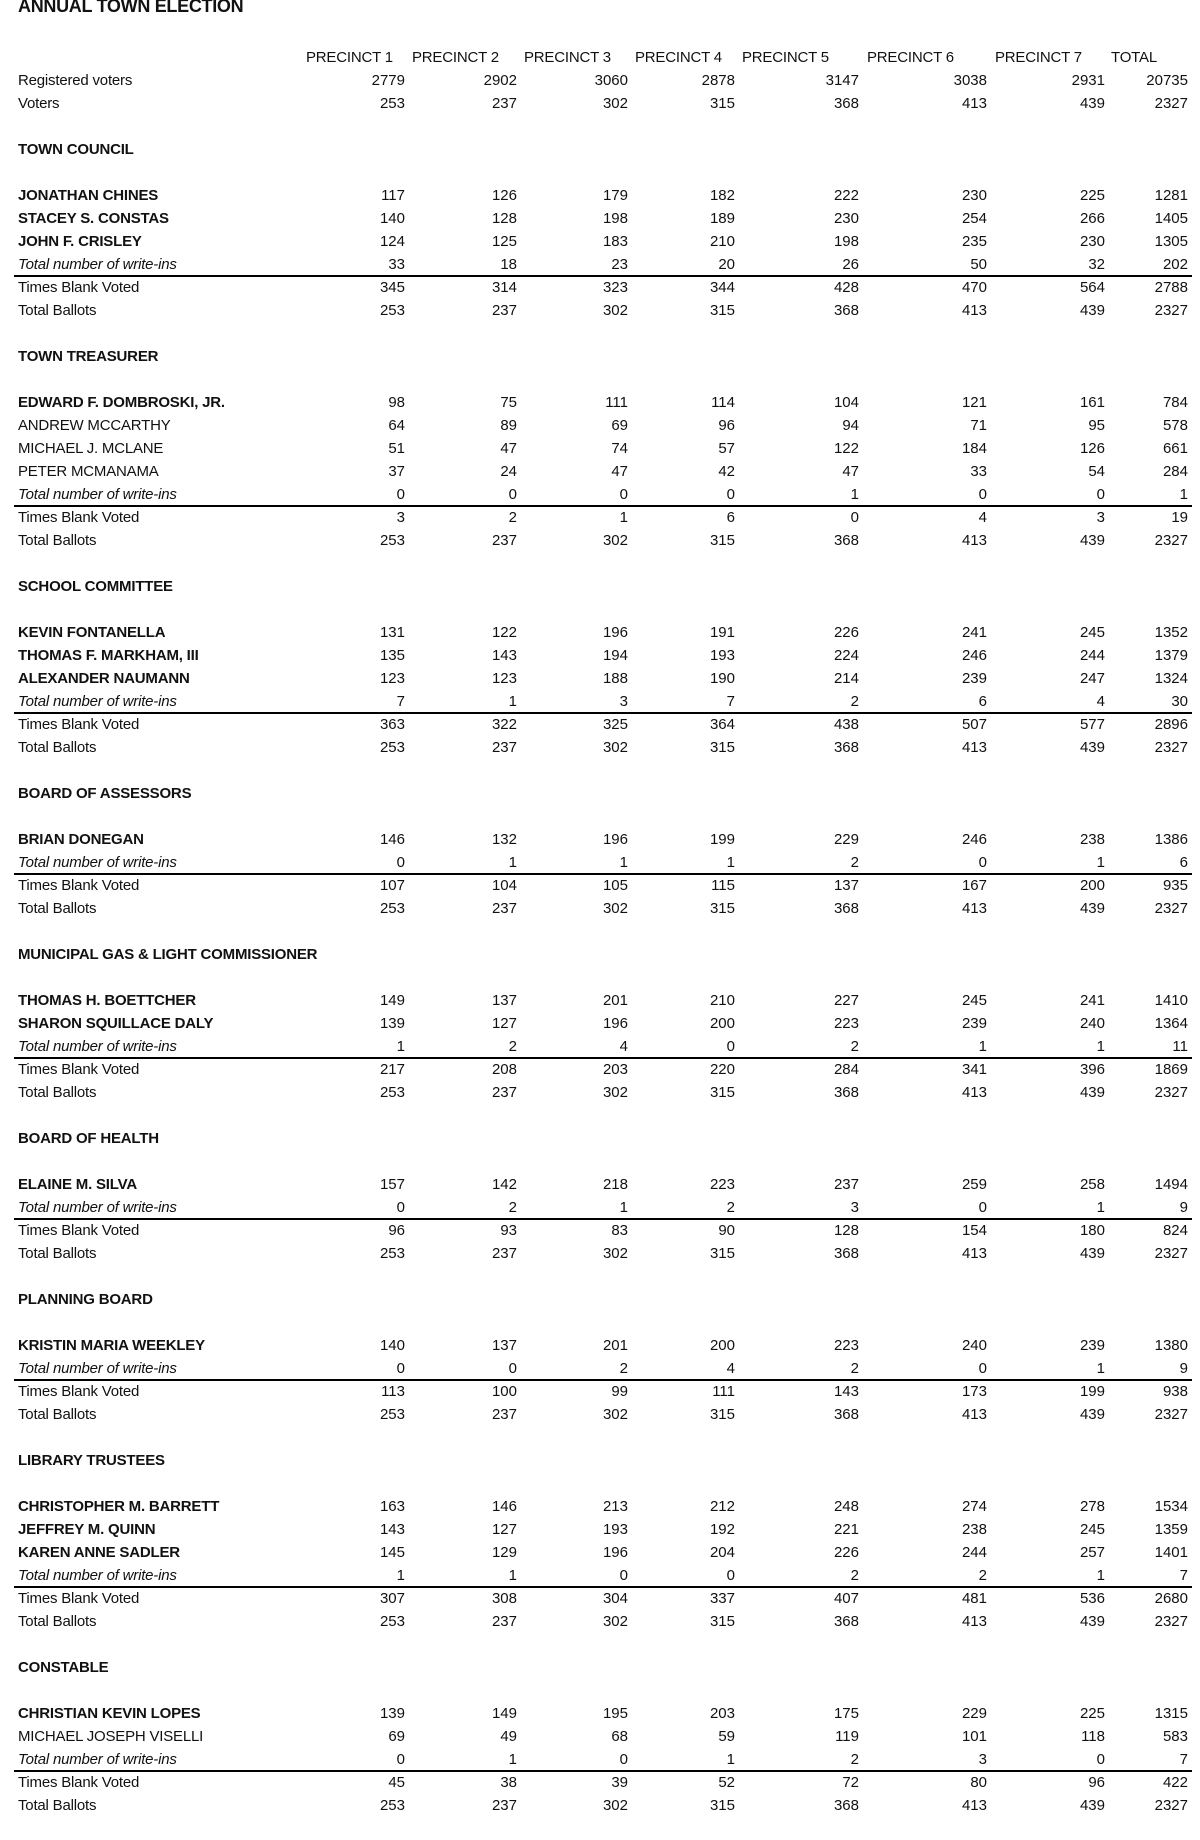  Describe the element at coordinates (978, 471) in the screenshot. I see `value-cell: 33` at that location.